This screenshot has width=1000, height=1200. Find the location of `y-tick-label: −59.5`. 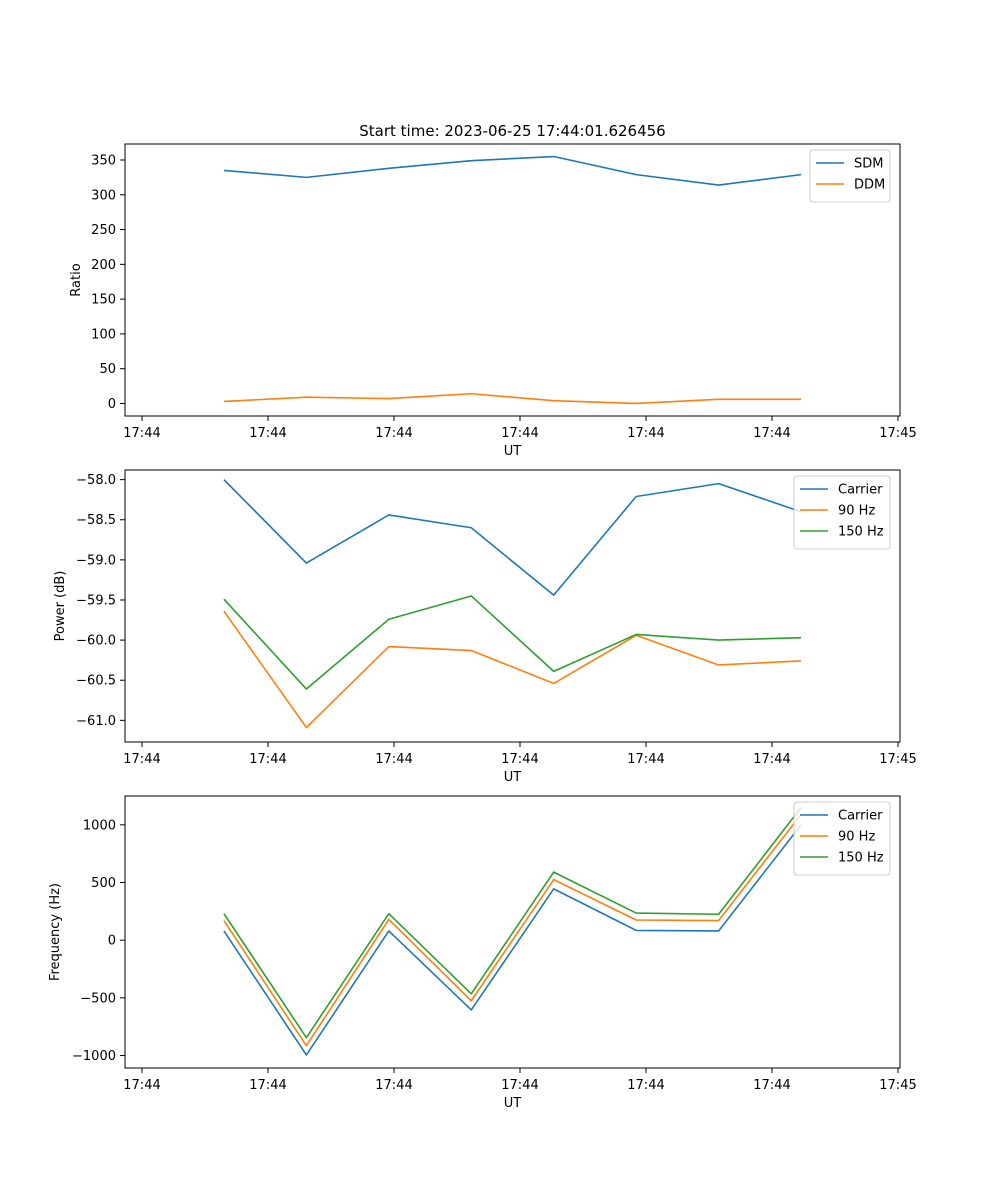

y-tick-label: −59.5 is located at coordinates (96, 600).